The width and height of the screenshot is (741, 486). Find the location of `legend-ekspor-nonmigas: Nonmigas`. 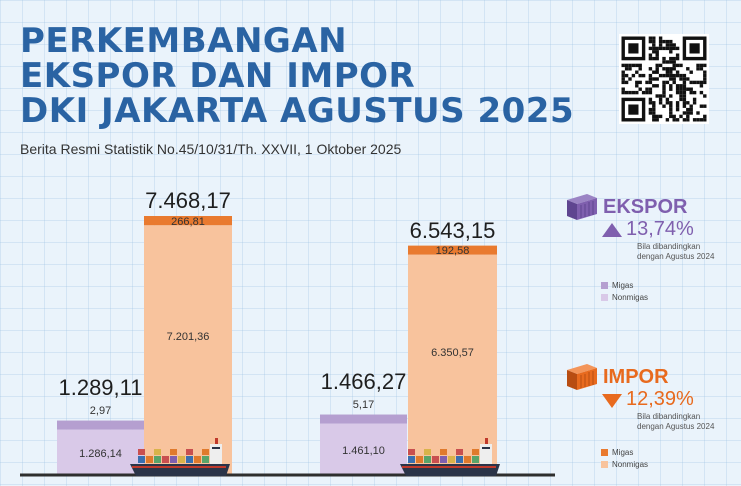

legend-ekspor-nonmigas: Nonmigas is located at coordinates (624, 297).